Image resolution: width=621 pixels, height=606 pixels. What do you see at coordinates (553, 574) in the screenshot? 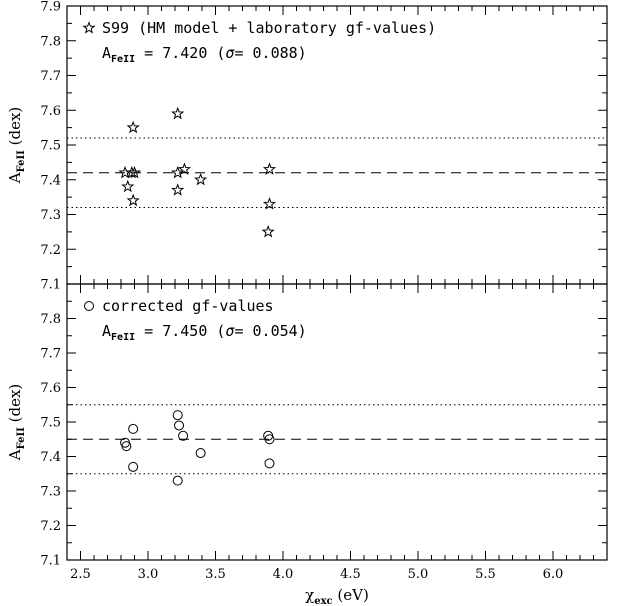
I see `x-tick-label: 6.0` at bounding box center [553, 574].